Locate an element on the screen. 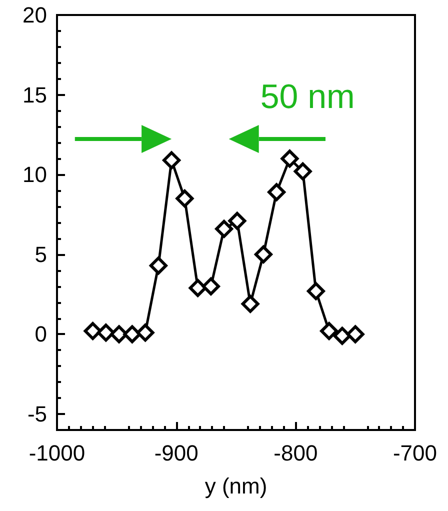 The image size is (448, 511). y-tick-label: 0 is located at coordinates (40, 334).